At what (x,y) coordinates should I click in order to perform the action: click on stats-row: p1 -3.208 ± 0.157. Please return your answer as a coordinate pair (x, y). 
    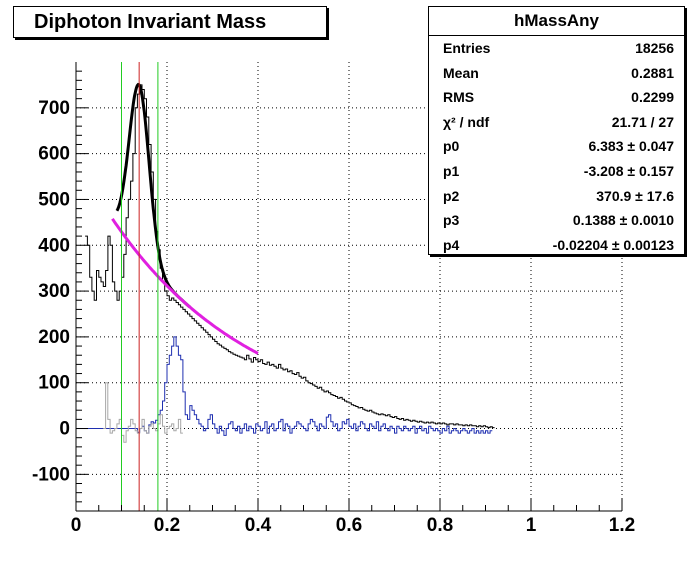
    Looking at the image, I should click on (556, 171).